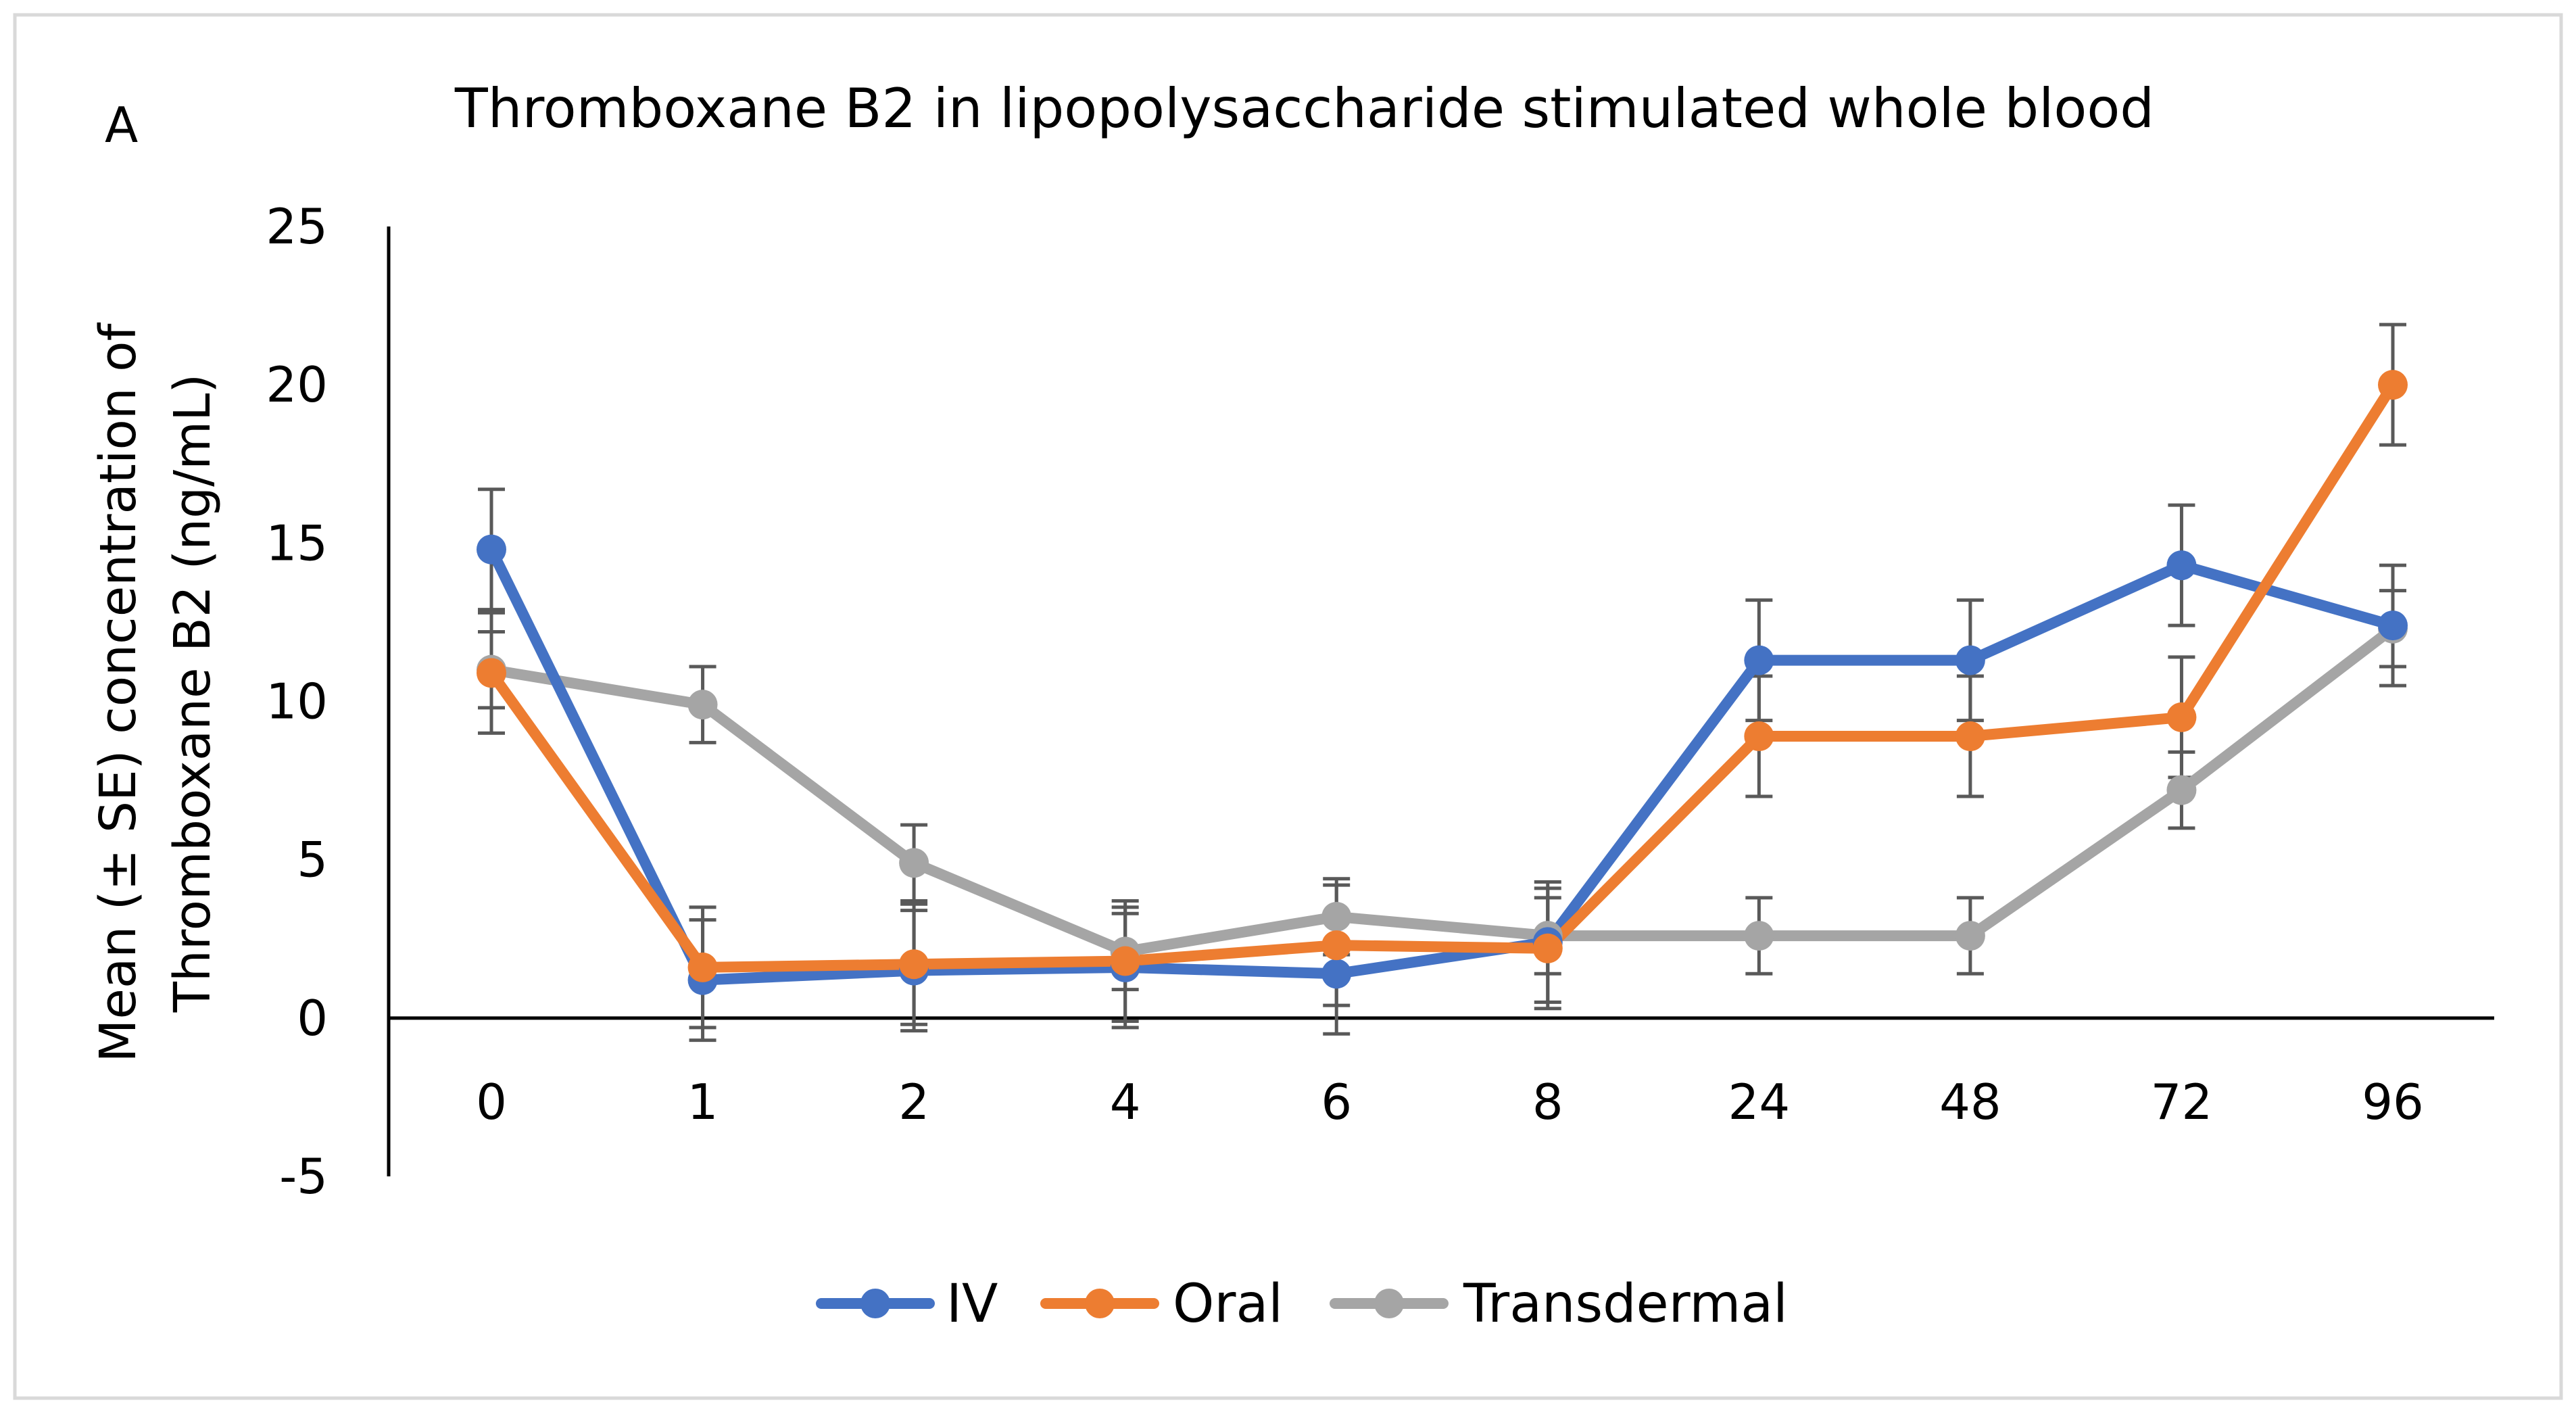  What do you see at coordinates (703, 1102) in the screenshot?
I see `x-tick-label: 1` at bounding box center [703, 1102].